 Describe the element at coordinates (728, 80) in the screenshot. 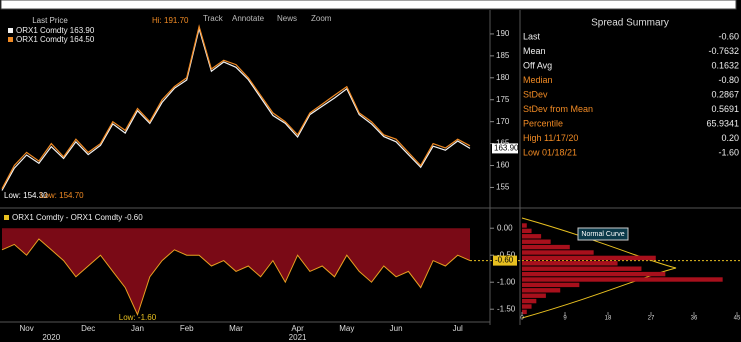

I see `summary-value: -0.80` at that location.